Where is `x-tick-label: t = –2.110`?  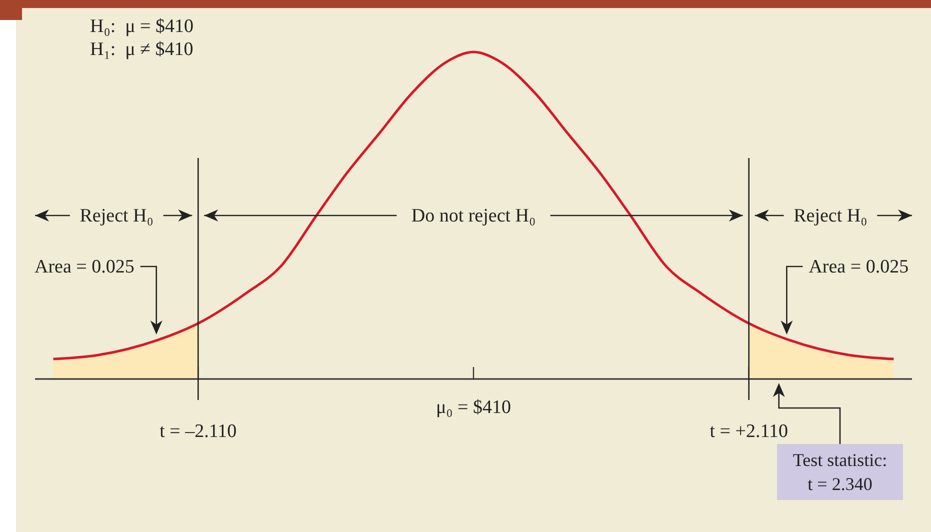 x-tick-label: t = –2.110 is located at coordinates (198, 431).